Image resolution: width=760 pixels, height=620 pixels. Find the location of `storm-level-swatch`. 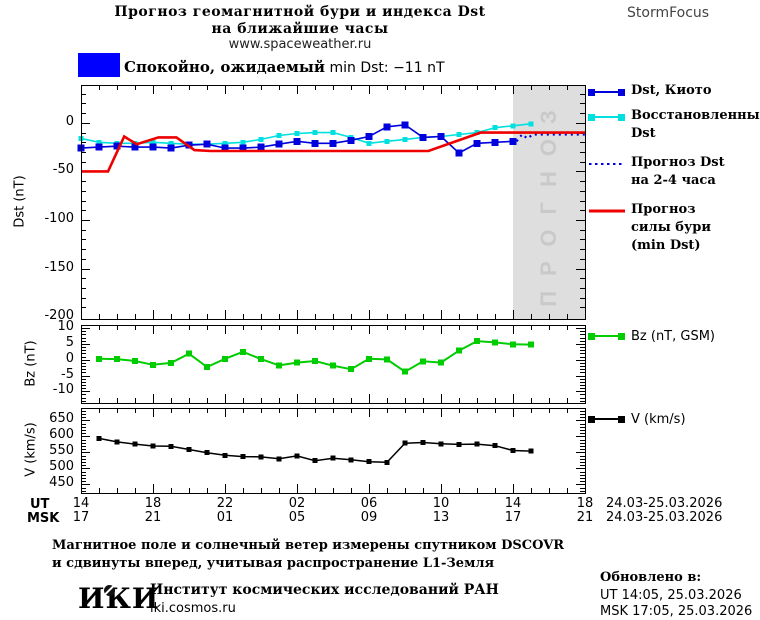

storm-level-swatch is located at coordinates (99, 65).